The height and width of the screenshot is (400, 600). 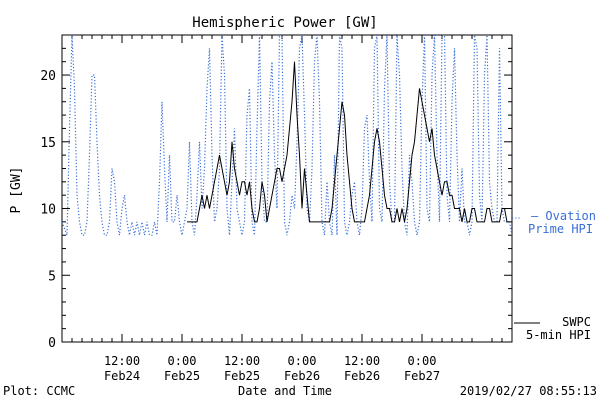 I want to click on x-axis-label: Date and Time, so click(x=285, y=391).